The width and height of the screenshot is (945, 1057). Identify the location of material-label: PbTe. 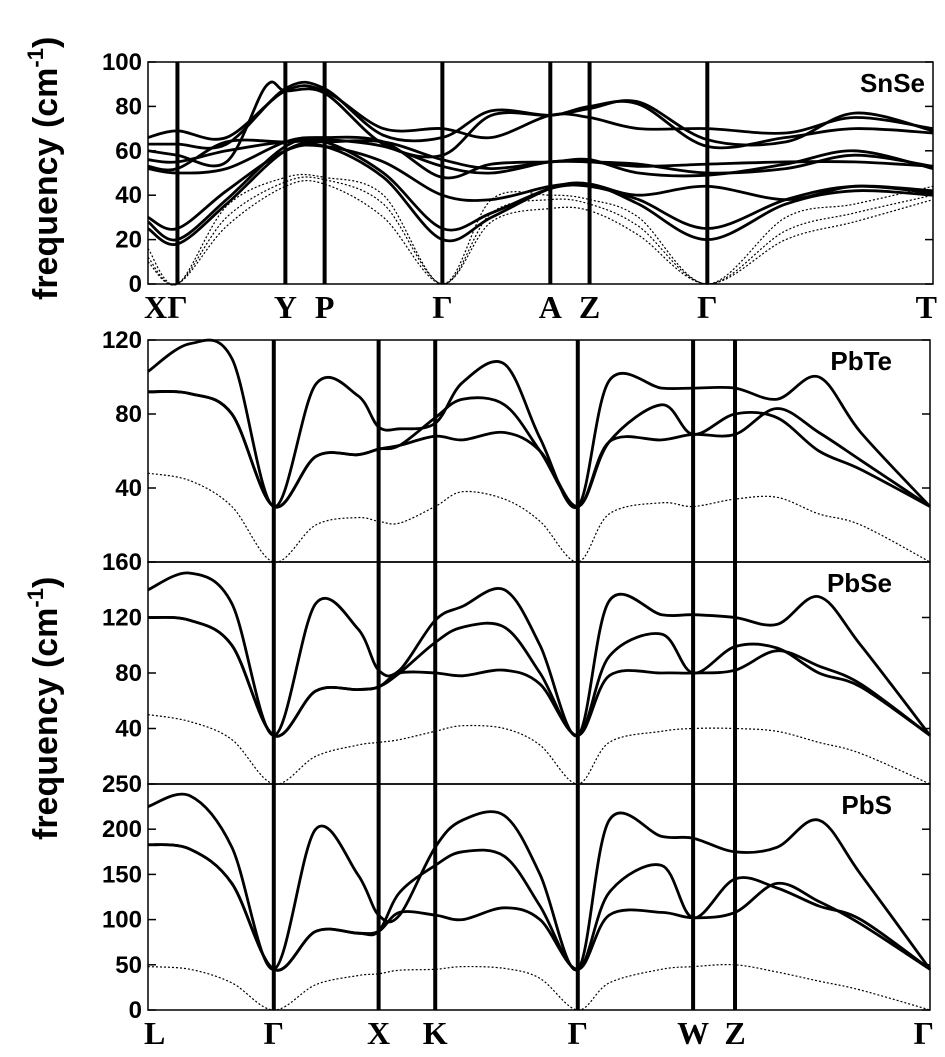
(861, 361).